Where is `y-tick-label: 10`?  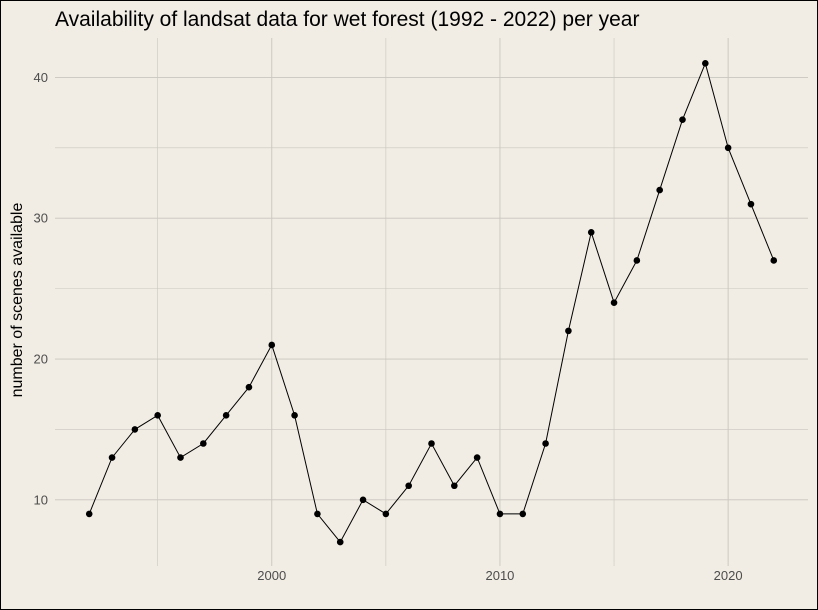 y-tick-label: 10 is located at coordinates (41, 499).